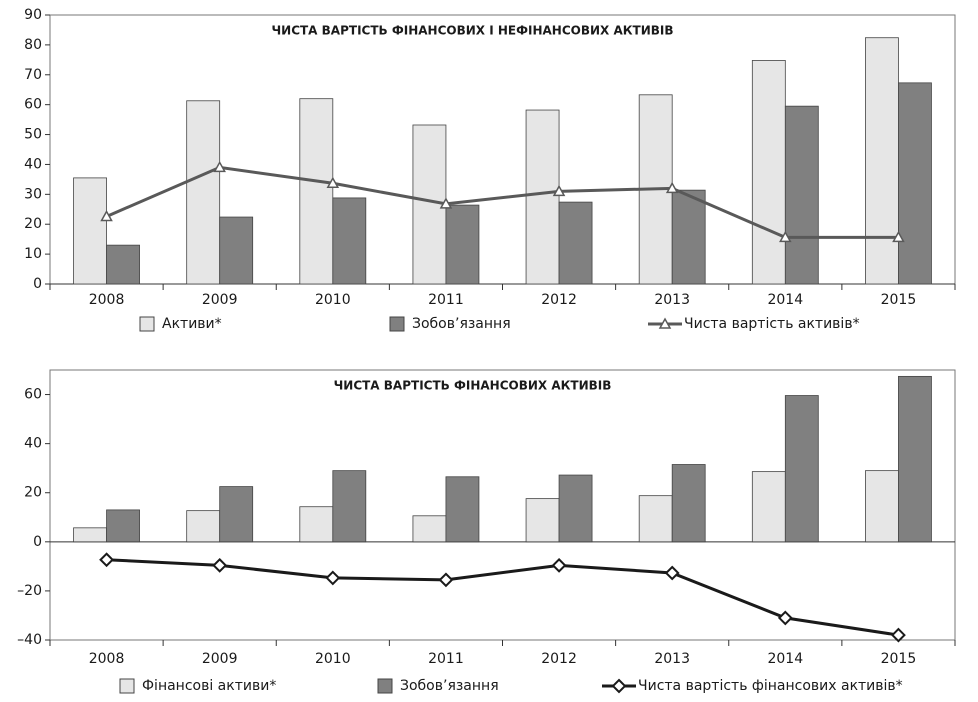  I want to click on y-tick-label: 80, so click(33, 45).